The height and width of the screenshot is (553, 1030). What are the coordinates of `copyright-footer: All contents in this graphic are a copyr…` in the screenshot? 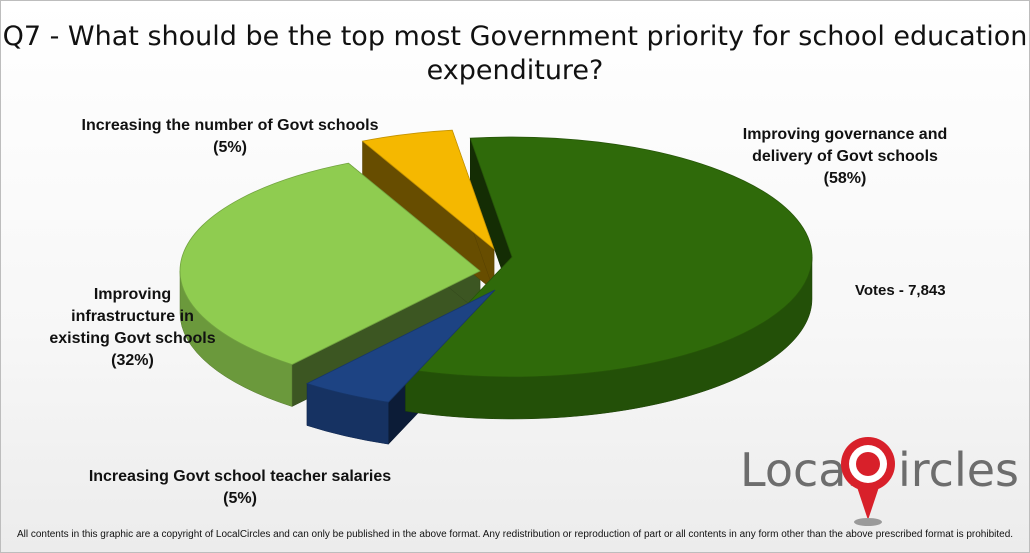 It's located at (515, 534).